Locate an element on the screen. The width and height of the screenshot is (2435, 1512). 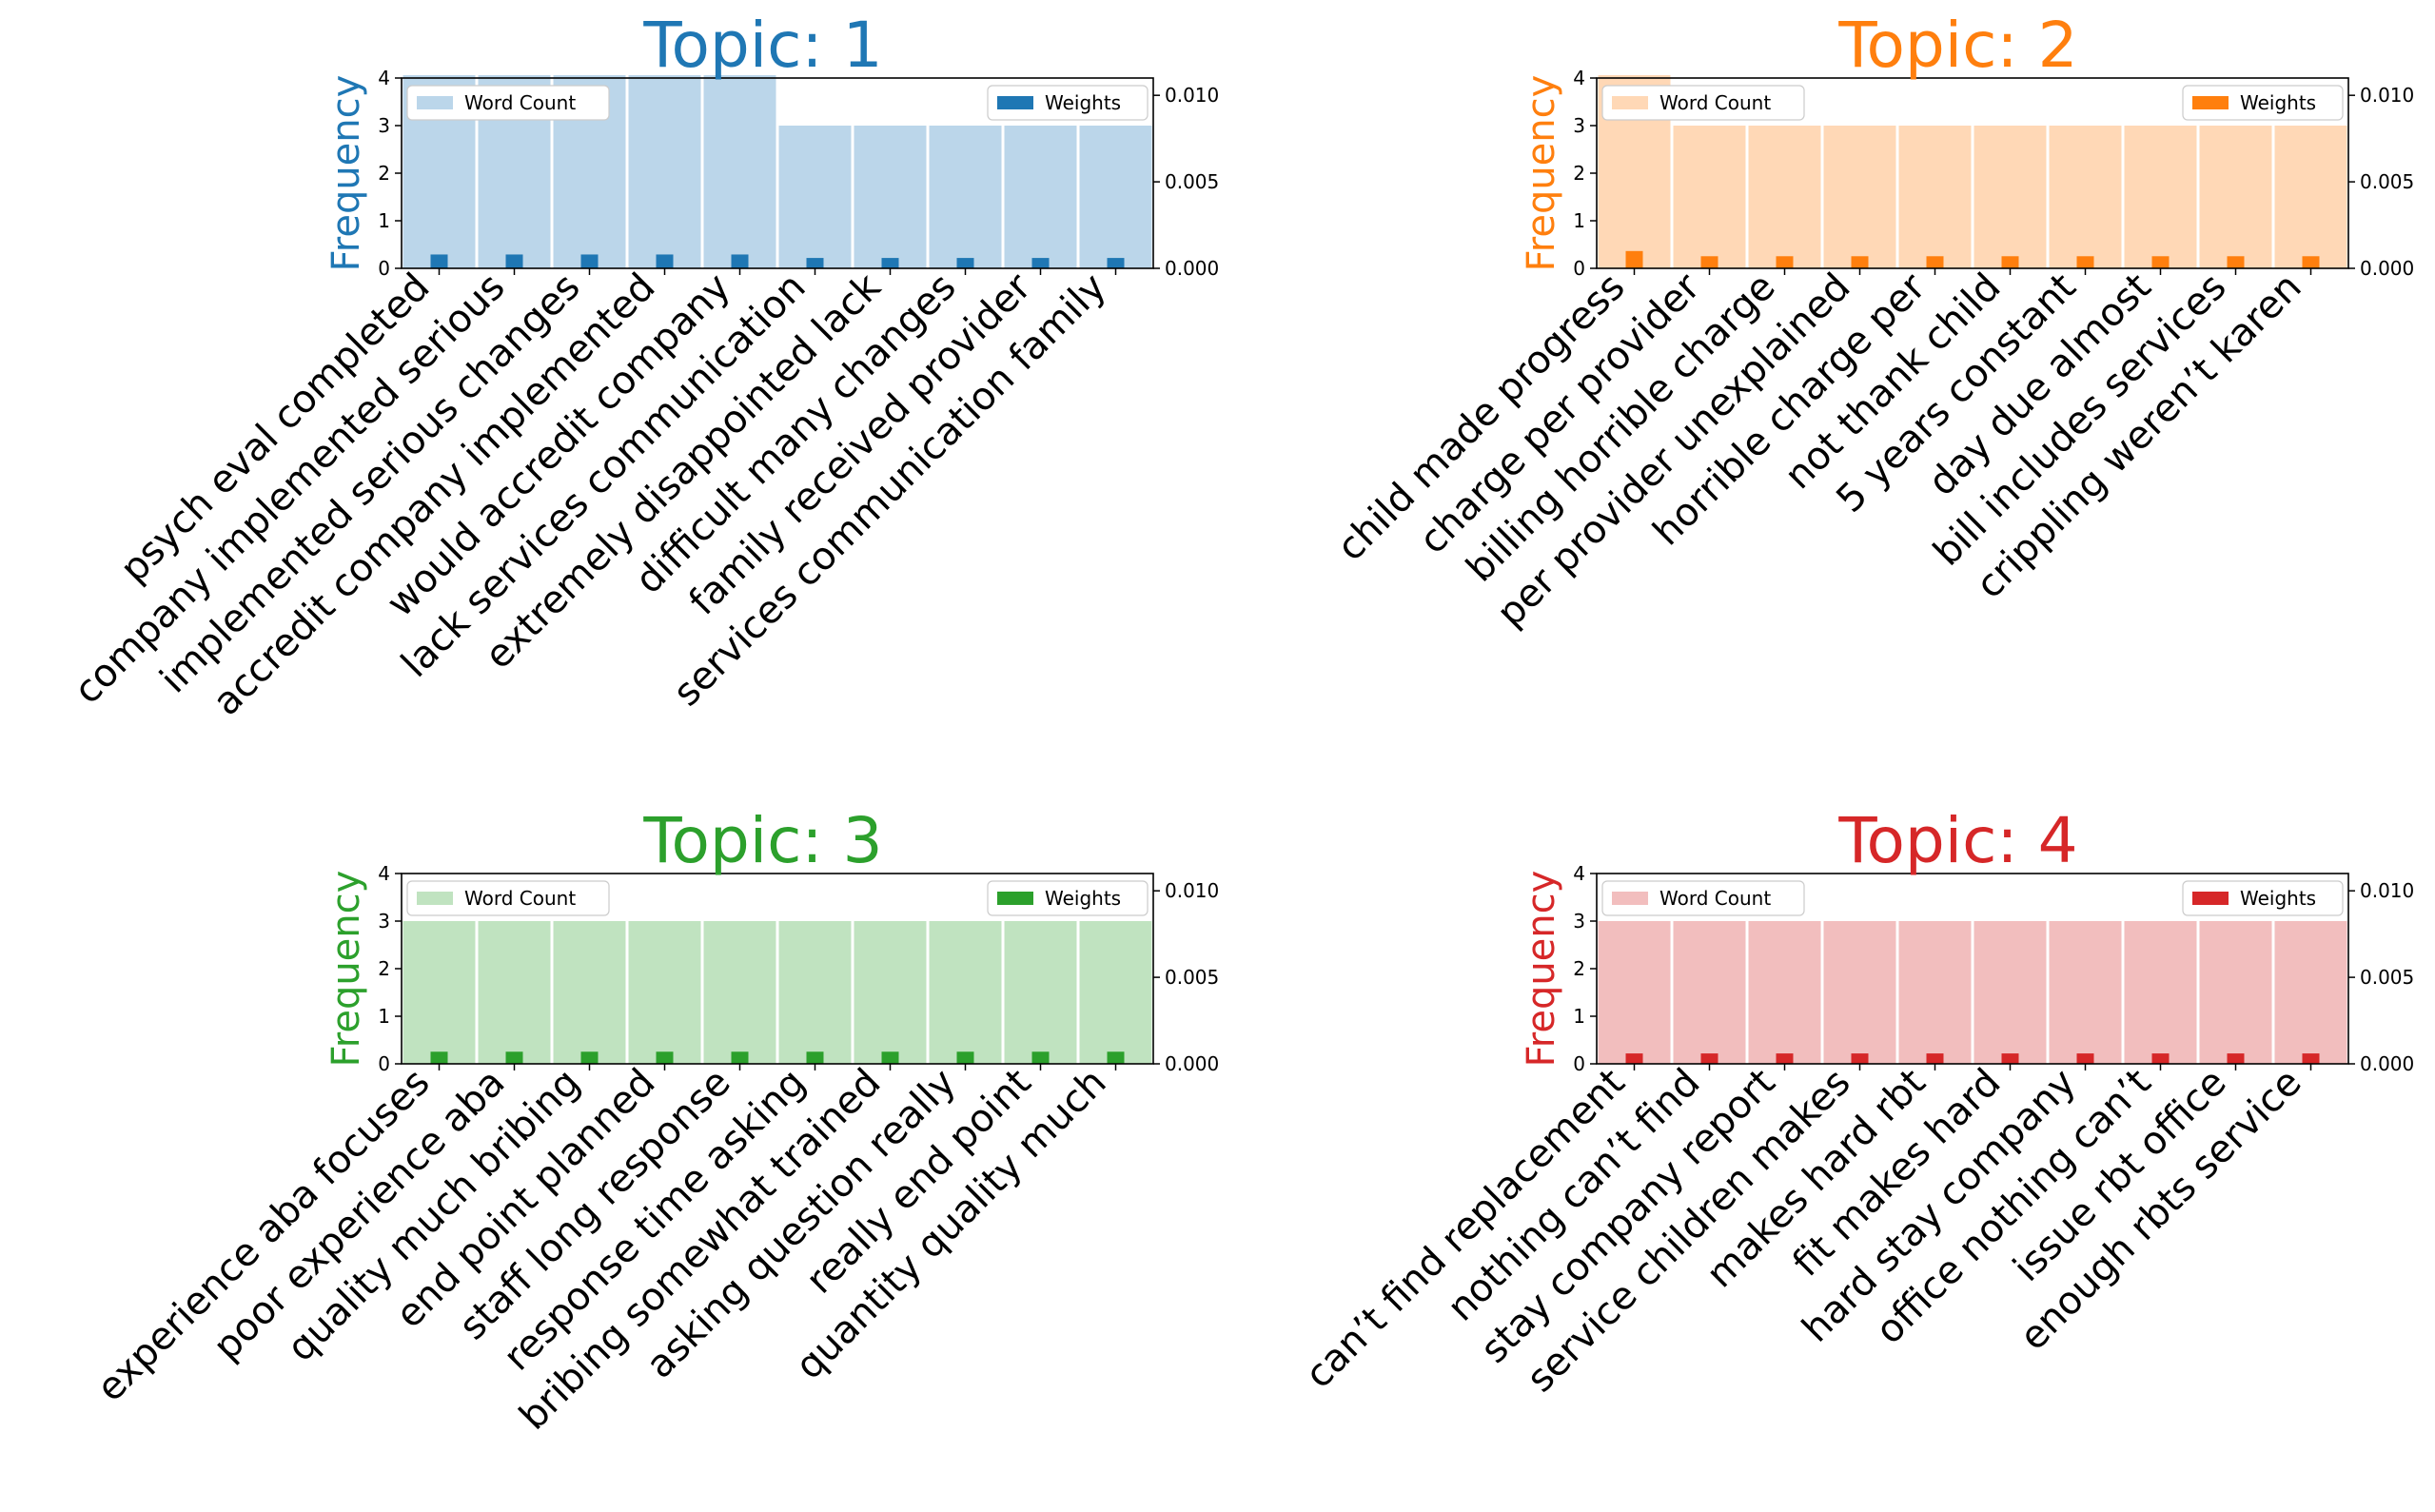
chart-title: Topic: 4 is located at coordinates (1957, 840).